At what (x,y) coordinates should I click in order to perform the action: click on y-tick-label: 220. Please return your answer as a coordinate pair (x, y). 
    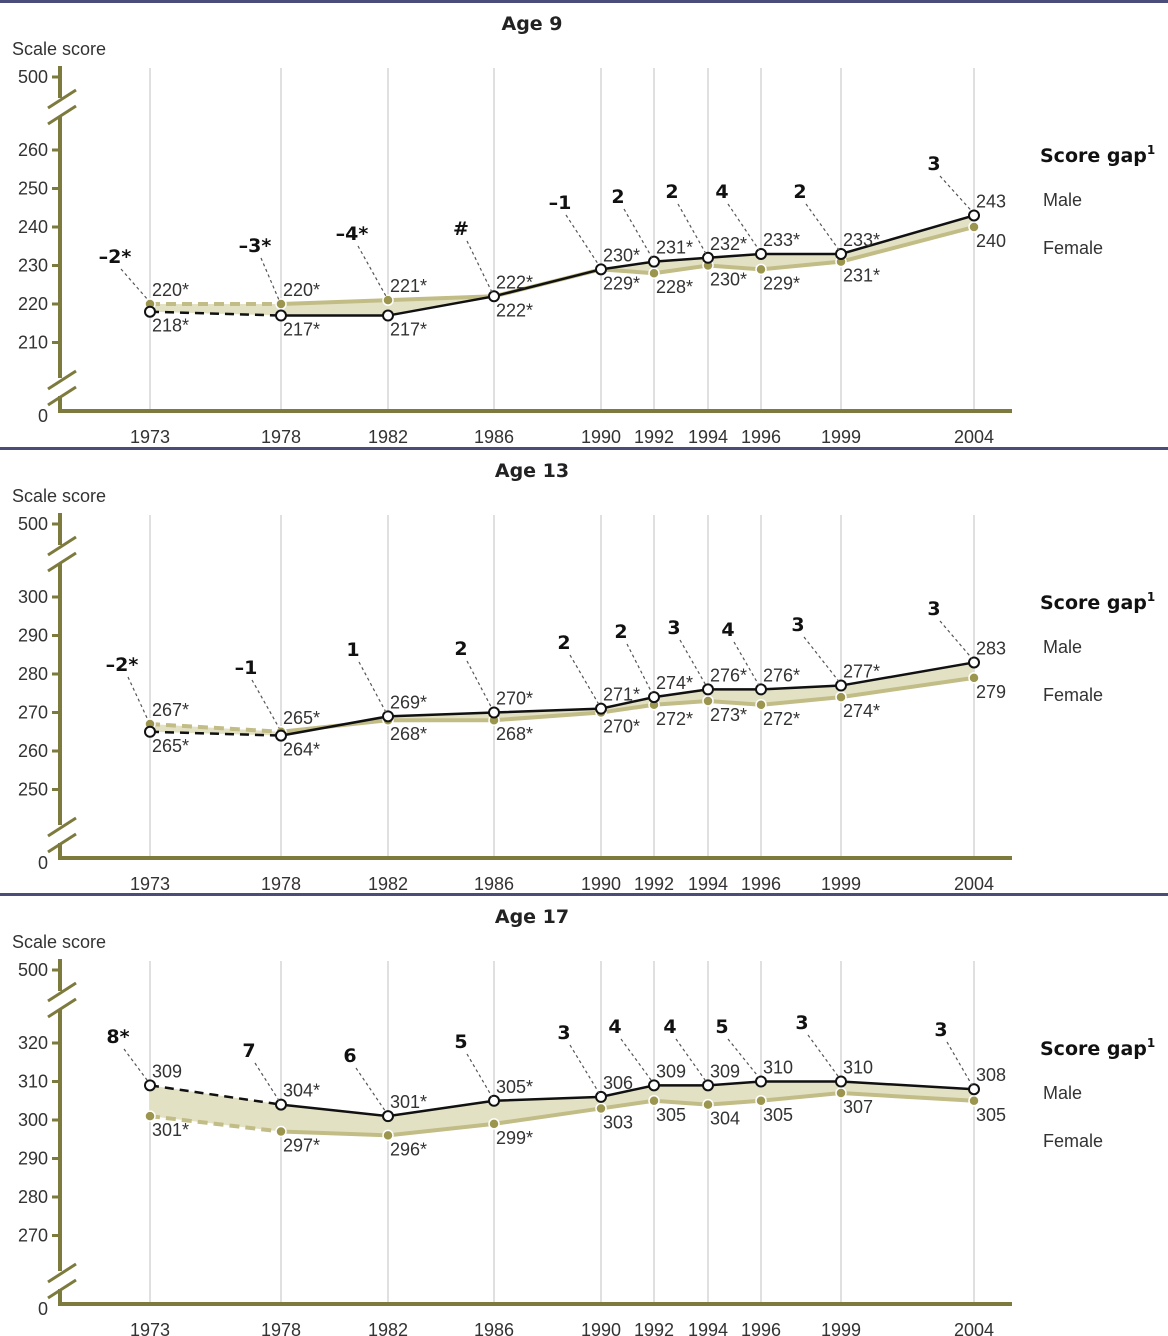
    Looking at the image, I should click on (33, 304).